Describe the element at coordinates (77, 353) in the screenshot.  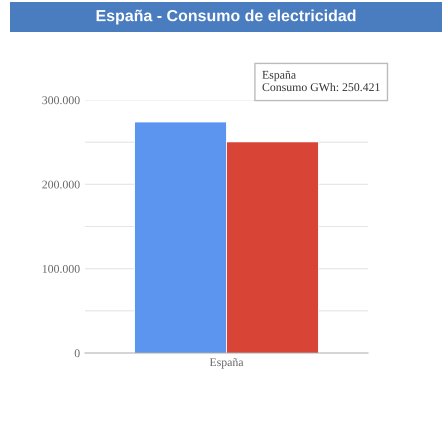
I see `y-tick-label: 0` at that location.